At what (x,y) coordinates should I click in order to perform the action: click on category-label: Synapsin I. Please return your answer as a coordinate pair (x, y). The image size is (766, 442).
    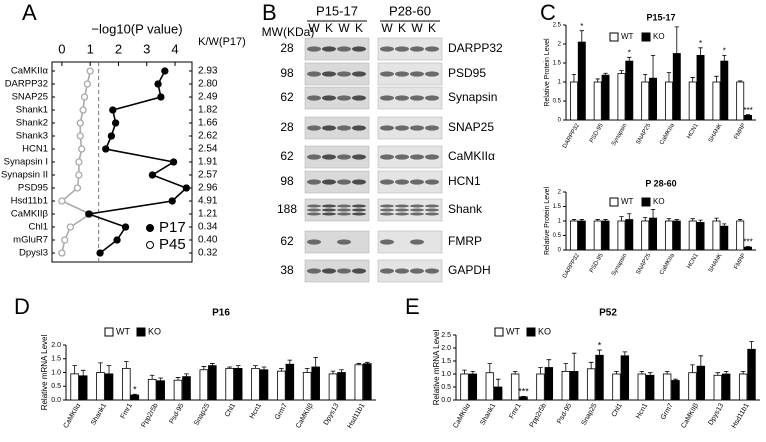
    Looking at the image, I should click on (26, 162).